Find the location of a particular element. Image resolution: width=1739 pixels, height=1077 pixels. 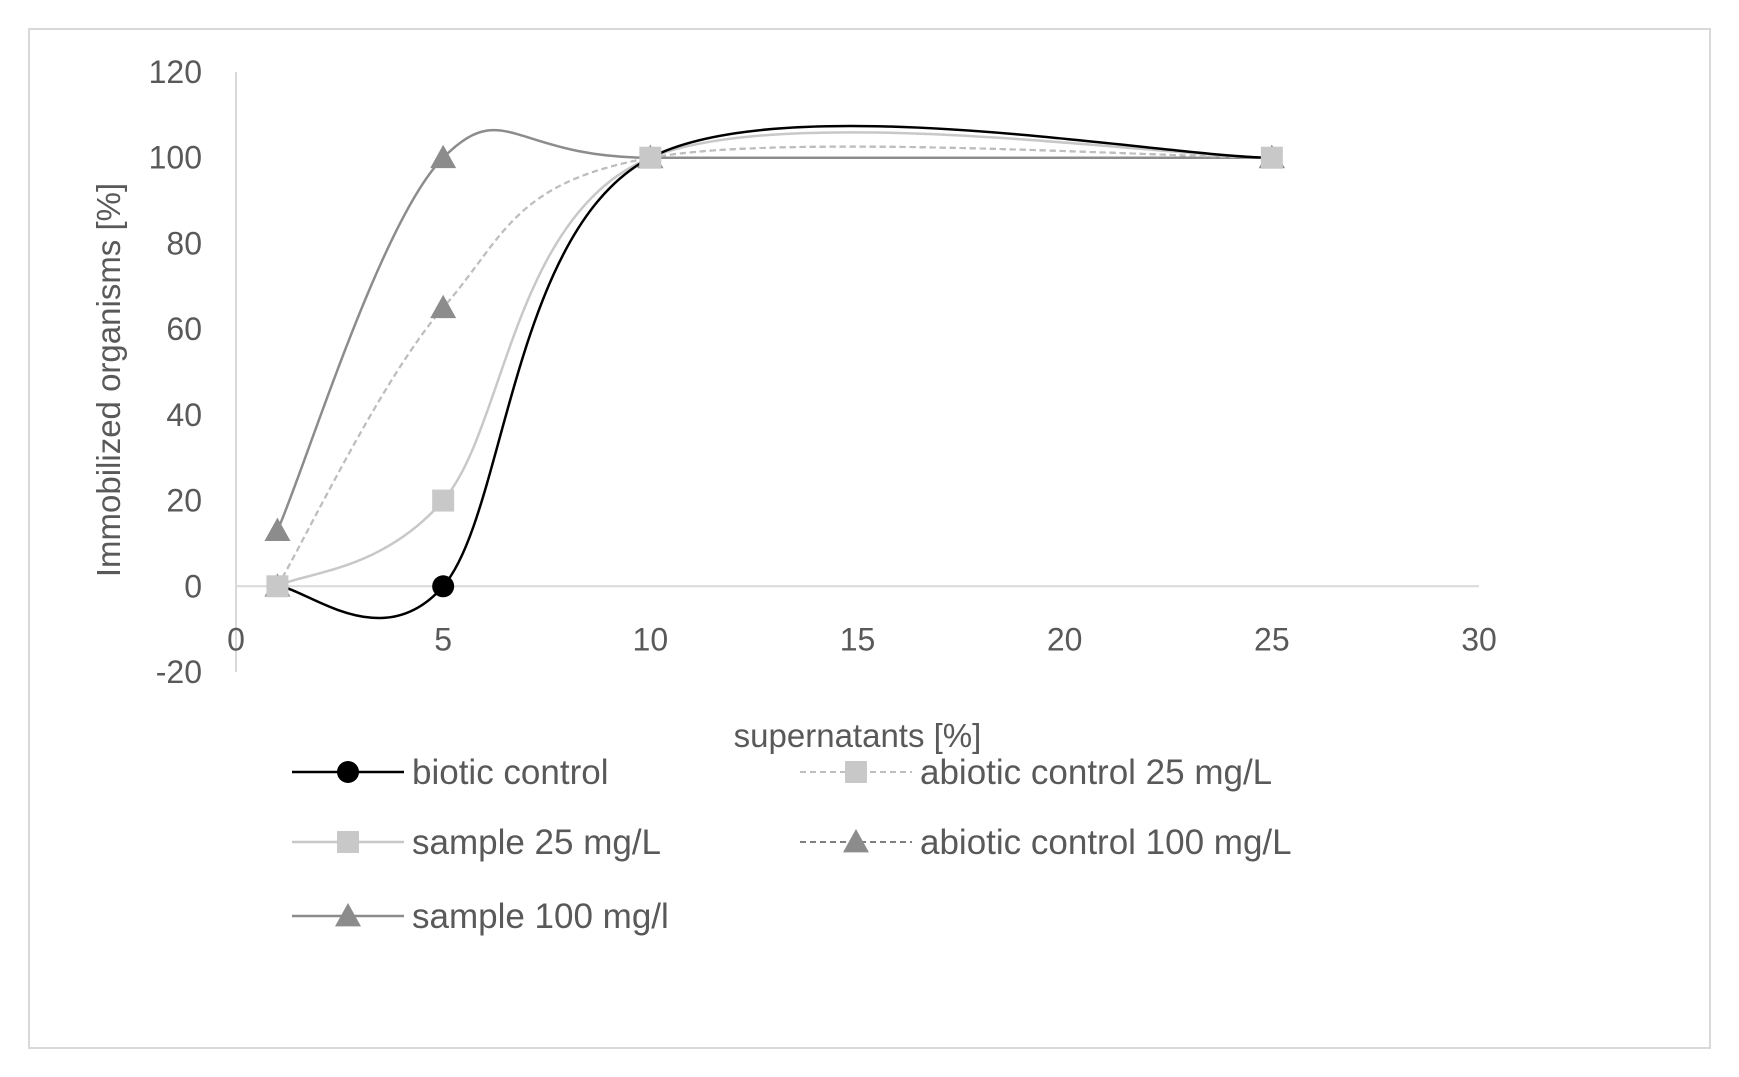

y-tick-label: 80 is located at coordinates (184, 243).